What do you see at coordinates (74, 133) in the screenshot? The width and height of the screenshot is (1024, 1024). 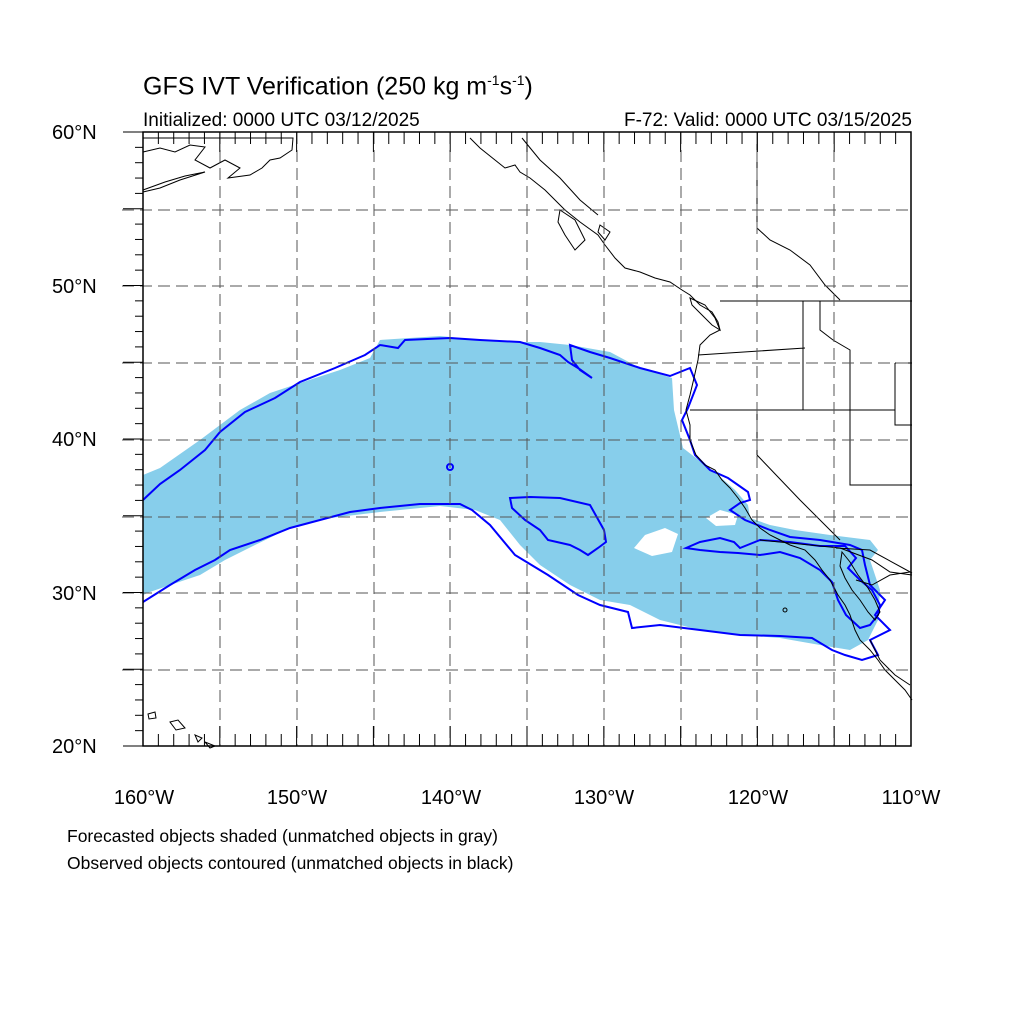 I see `lat-label-60n: 60°N` at bounding box center [74, 133].